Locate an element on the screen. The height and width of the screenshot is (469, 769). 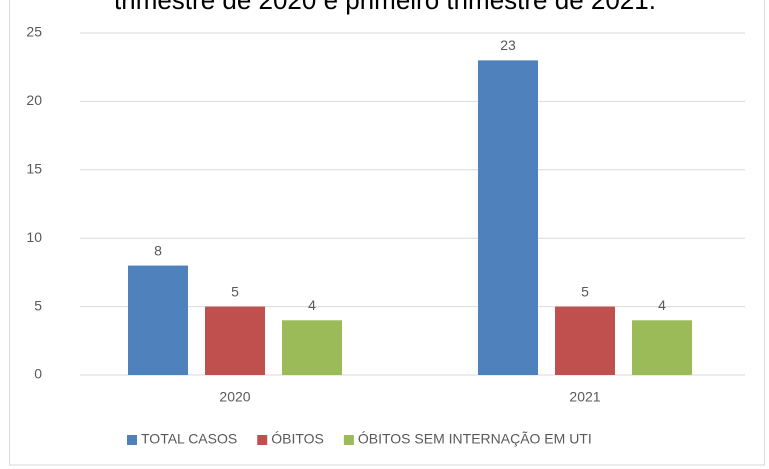
data-label: 23 is located at coordinates (508, 45).